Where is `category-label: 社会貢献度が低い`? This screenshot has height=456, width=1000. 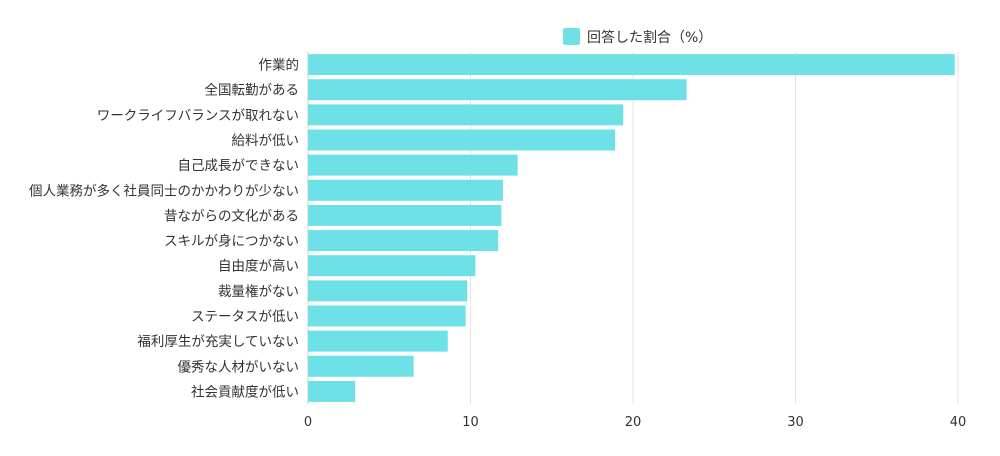
category-label: 社会貢献度が低い is located at coordinates (245, 392).